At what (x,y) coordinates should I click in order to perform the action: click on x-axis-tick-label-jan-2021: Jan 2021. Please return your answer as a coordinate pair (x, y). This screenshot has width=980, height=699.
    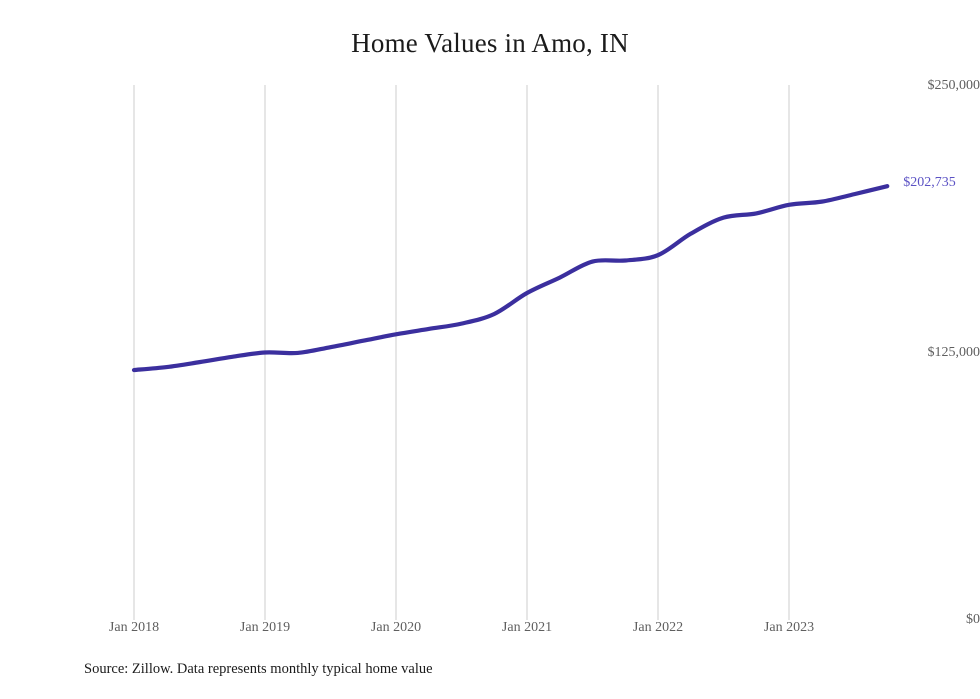
    Looking at the image, I should click on (527, 627).